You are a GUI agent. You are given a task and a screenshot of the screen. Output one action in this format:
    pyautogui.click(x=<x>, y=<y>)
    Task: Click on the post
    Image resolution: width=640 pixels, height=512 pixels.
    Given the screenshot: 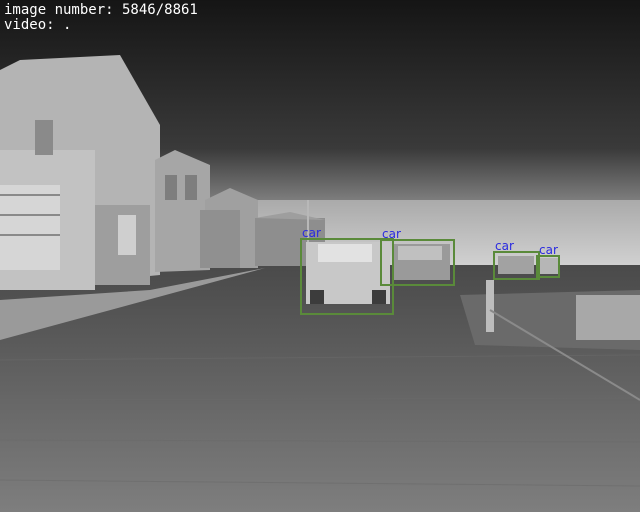 What is the action you would take?
    pyautogui.click(x=490, y=306)
    